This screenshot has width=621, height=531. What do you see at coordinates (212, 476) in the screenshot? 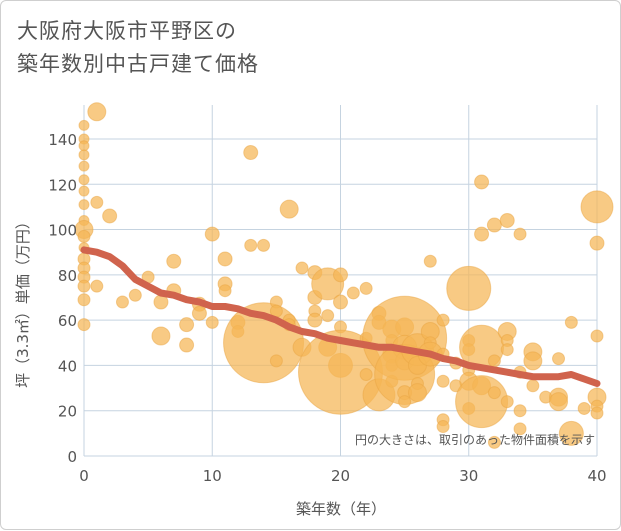
I see `x-tick-label: 10` at bounding box center [212, 476].